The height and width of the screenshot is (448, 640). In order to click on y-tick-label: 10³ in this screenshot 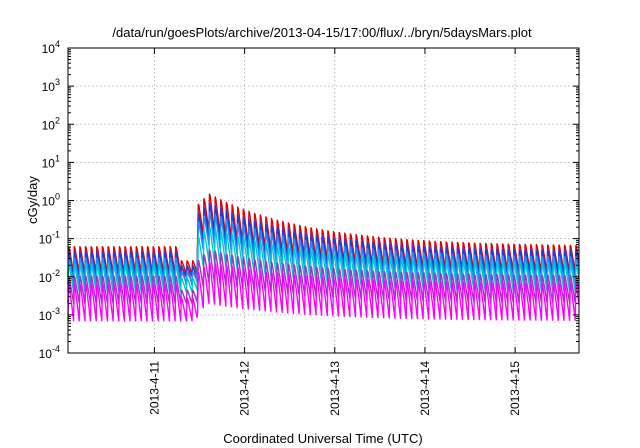, I will do `click(51, 85)`.